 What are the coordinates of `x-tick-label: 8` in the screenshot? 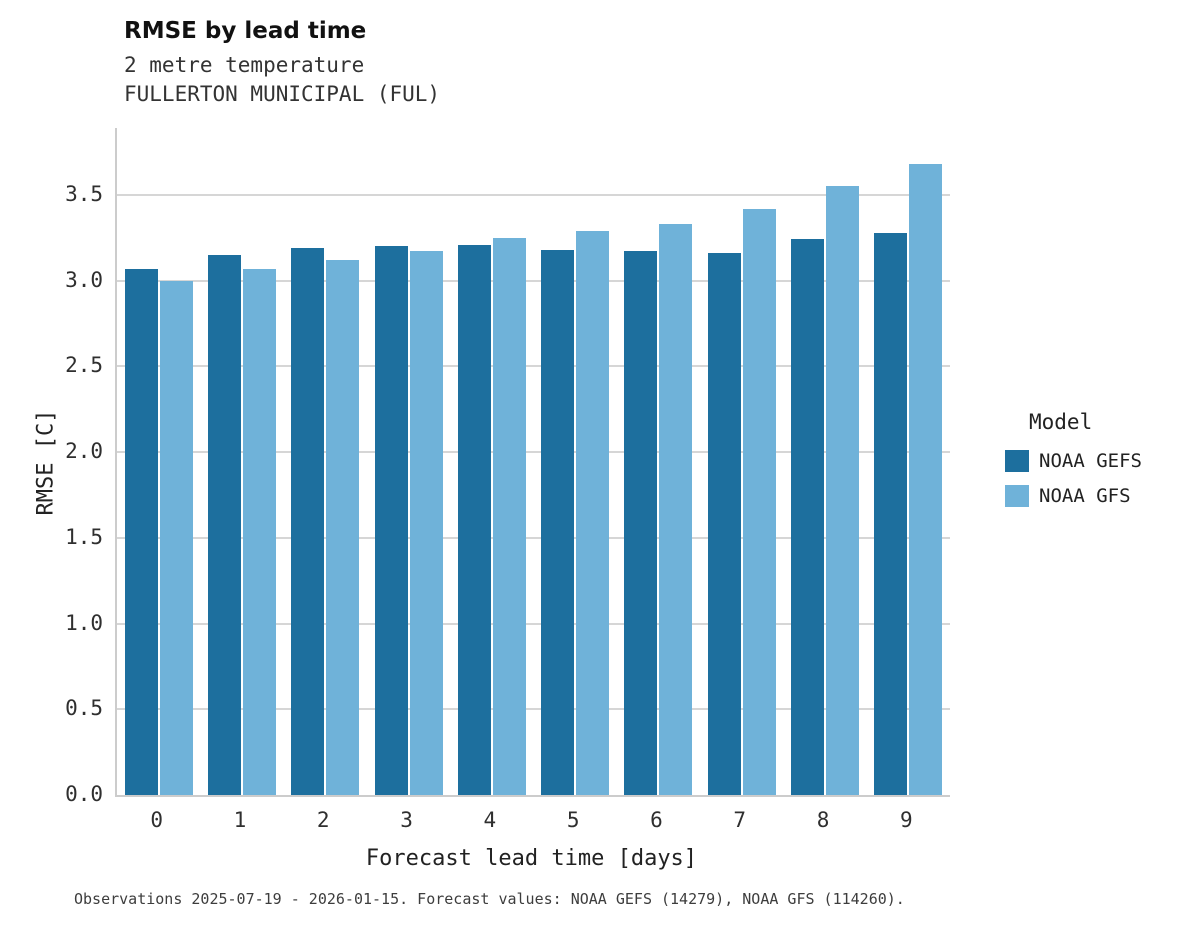 It's located at (823, 820).